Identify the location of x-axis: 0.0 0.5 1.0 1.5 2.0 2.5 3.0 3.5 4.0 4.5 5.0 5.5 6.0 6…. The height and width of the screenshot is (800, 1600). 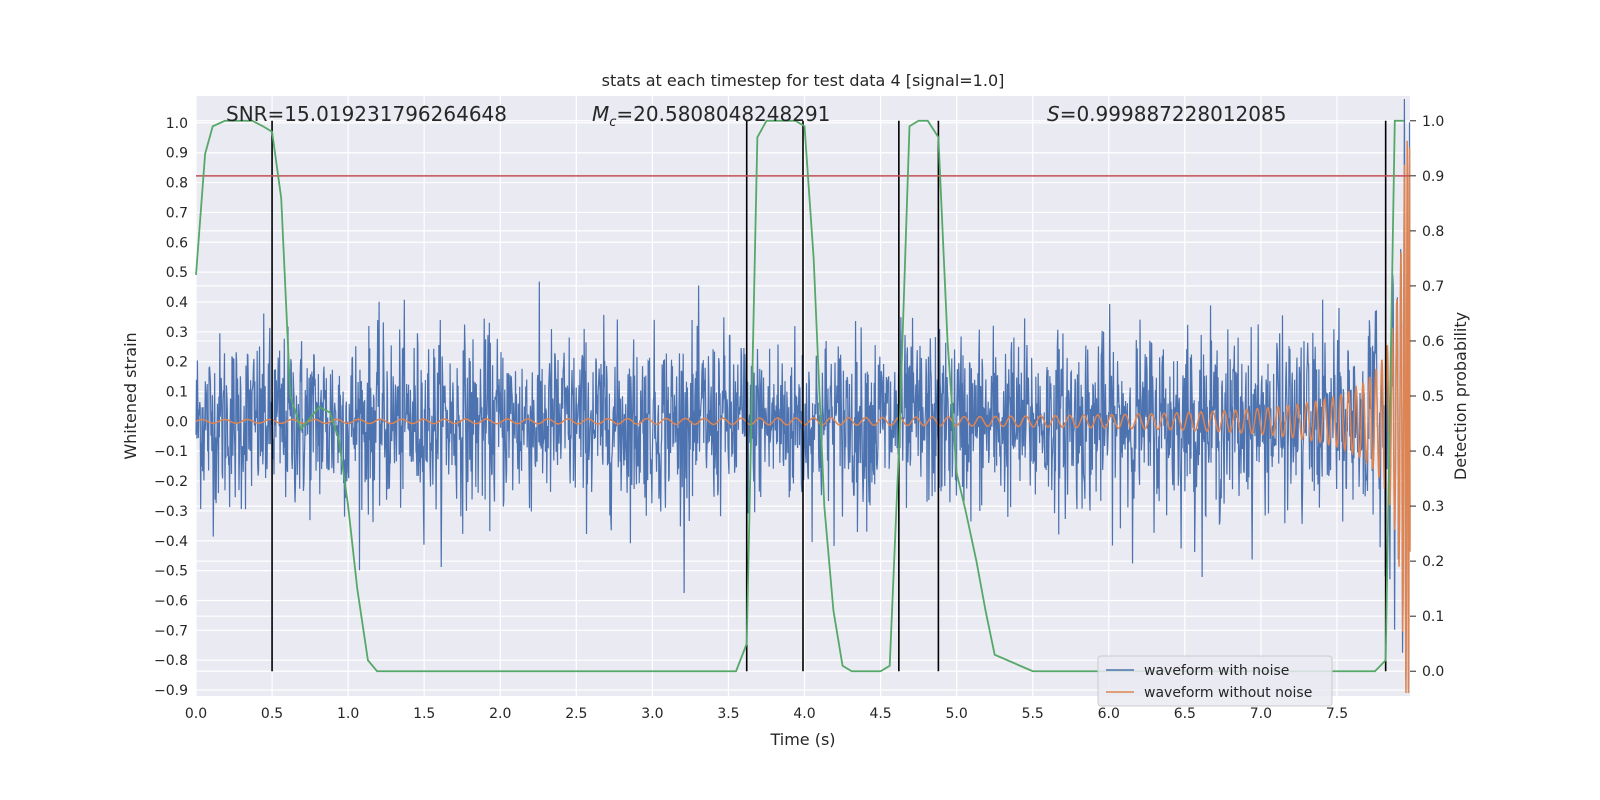
(766, 714).